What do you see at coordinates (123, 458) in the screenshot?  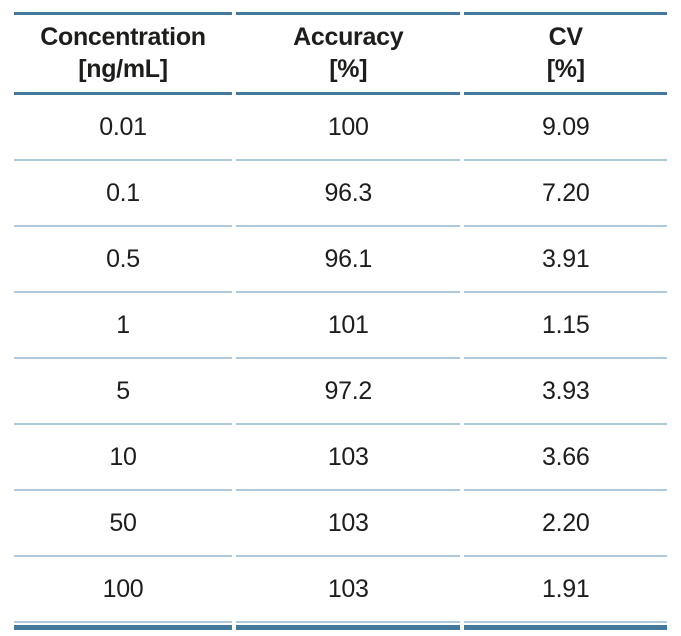 I see `table-cell: 10` at bounding box center [123, 458].